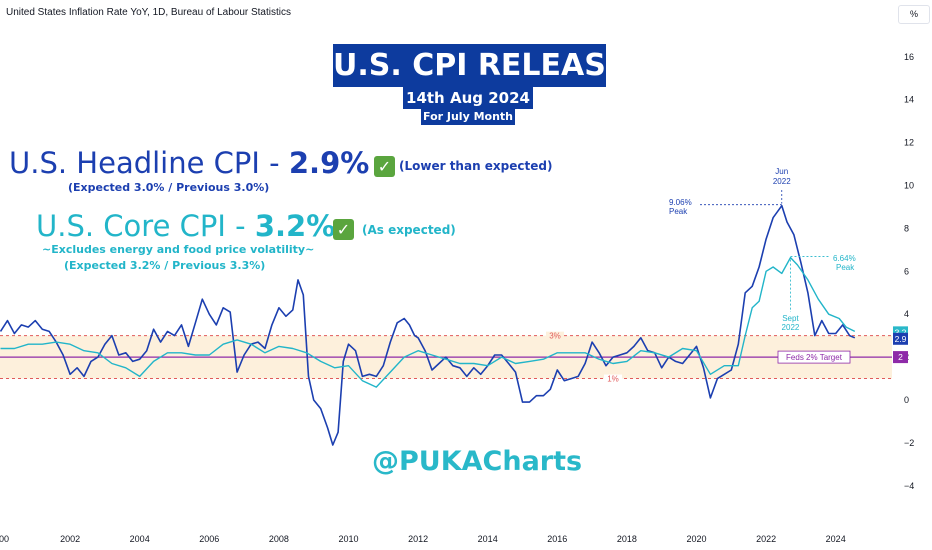 The image size is (932, 550). What do you see at coordinates (409, 230) in the screenshot?
I see `core-verdict: (As expected)` at bounding box center [409, 230].